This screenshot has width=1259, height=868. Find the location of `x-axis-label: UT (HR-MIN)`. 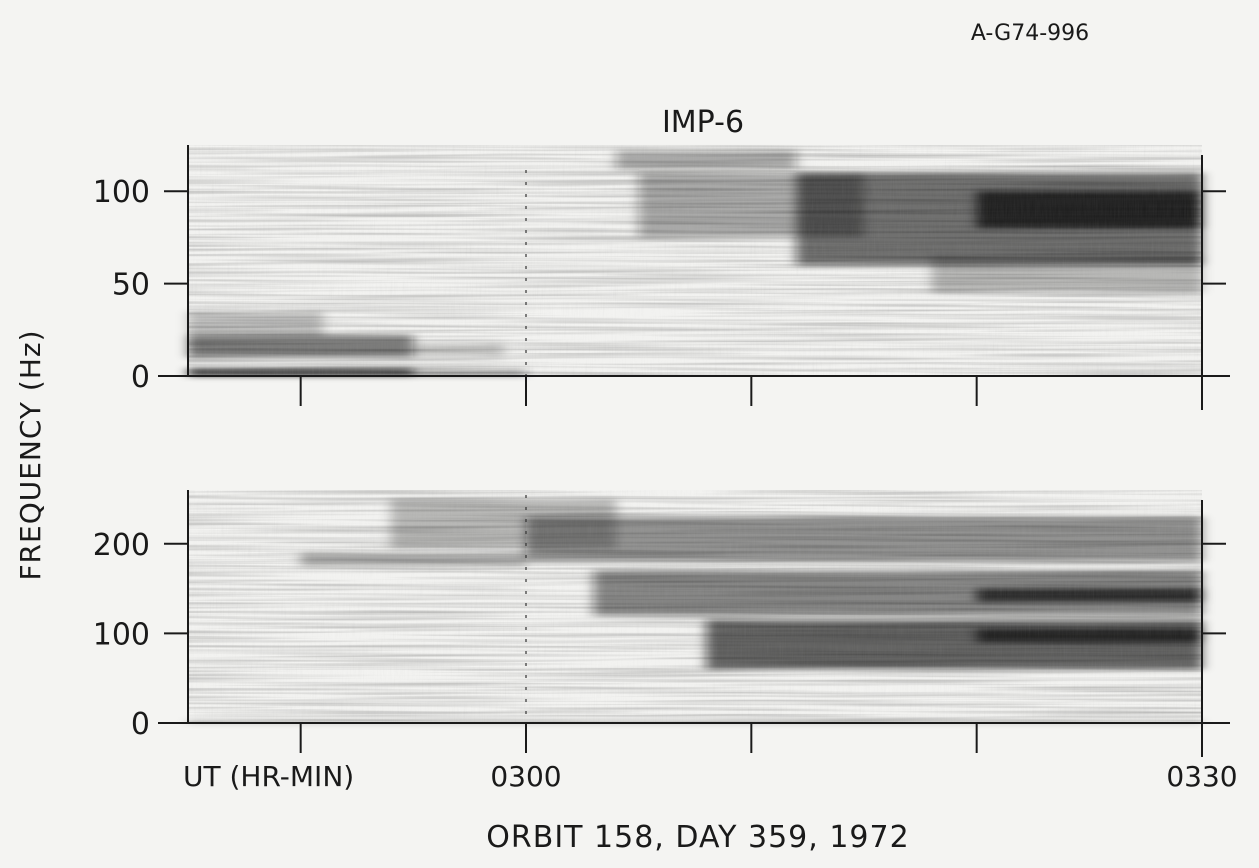

x-axis-label: UT (HR-MIN) is located at coordinates (268, 776).